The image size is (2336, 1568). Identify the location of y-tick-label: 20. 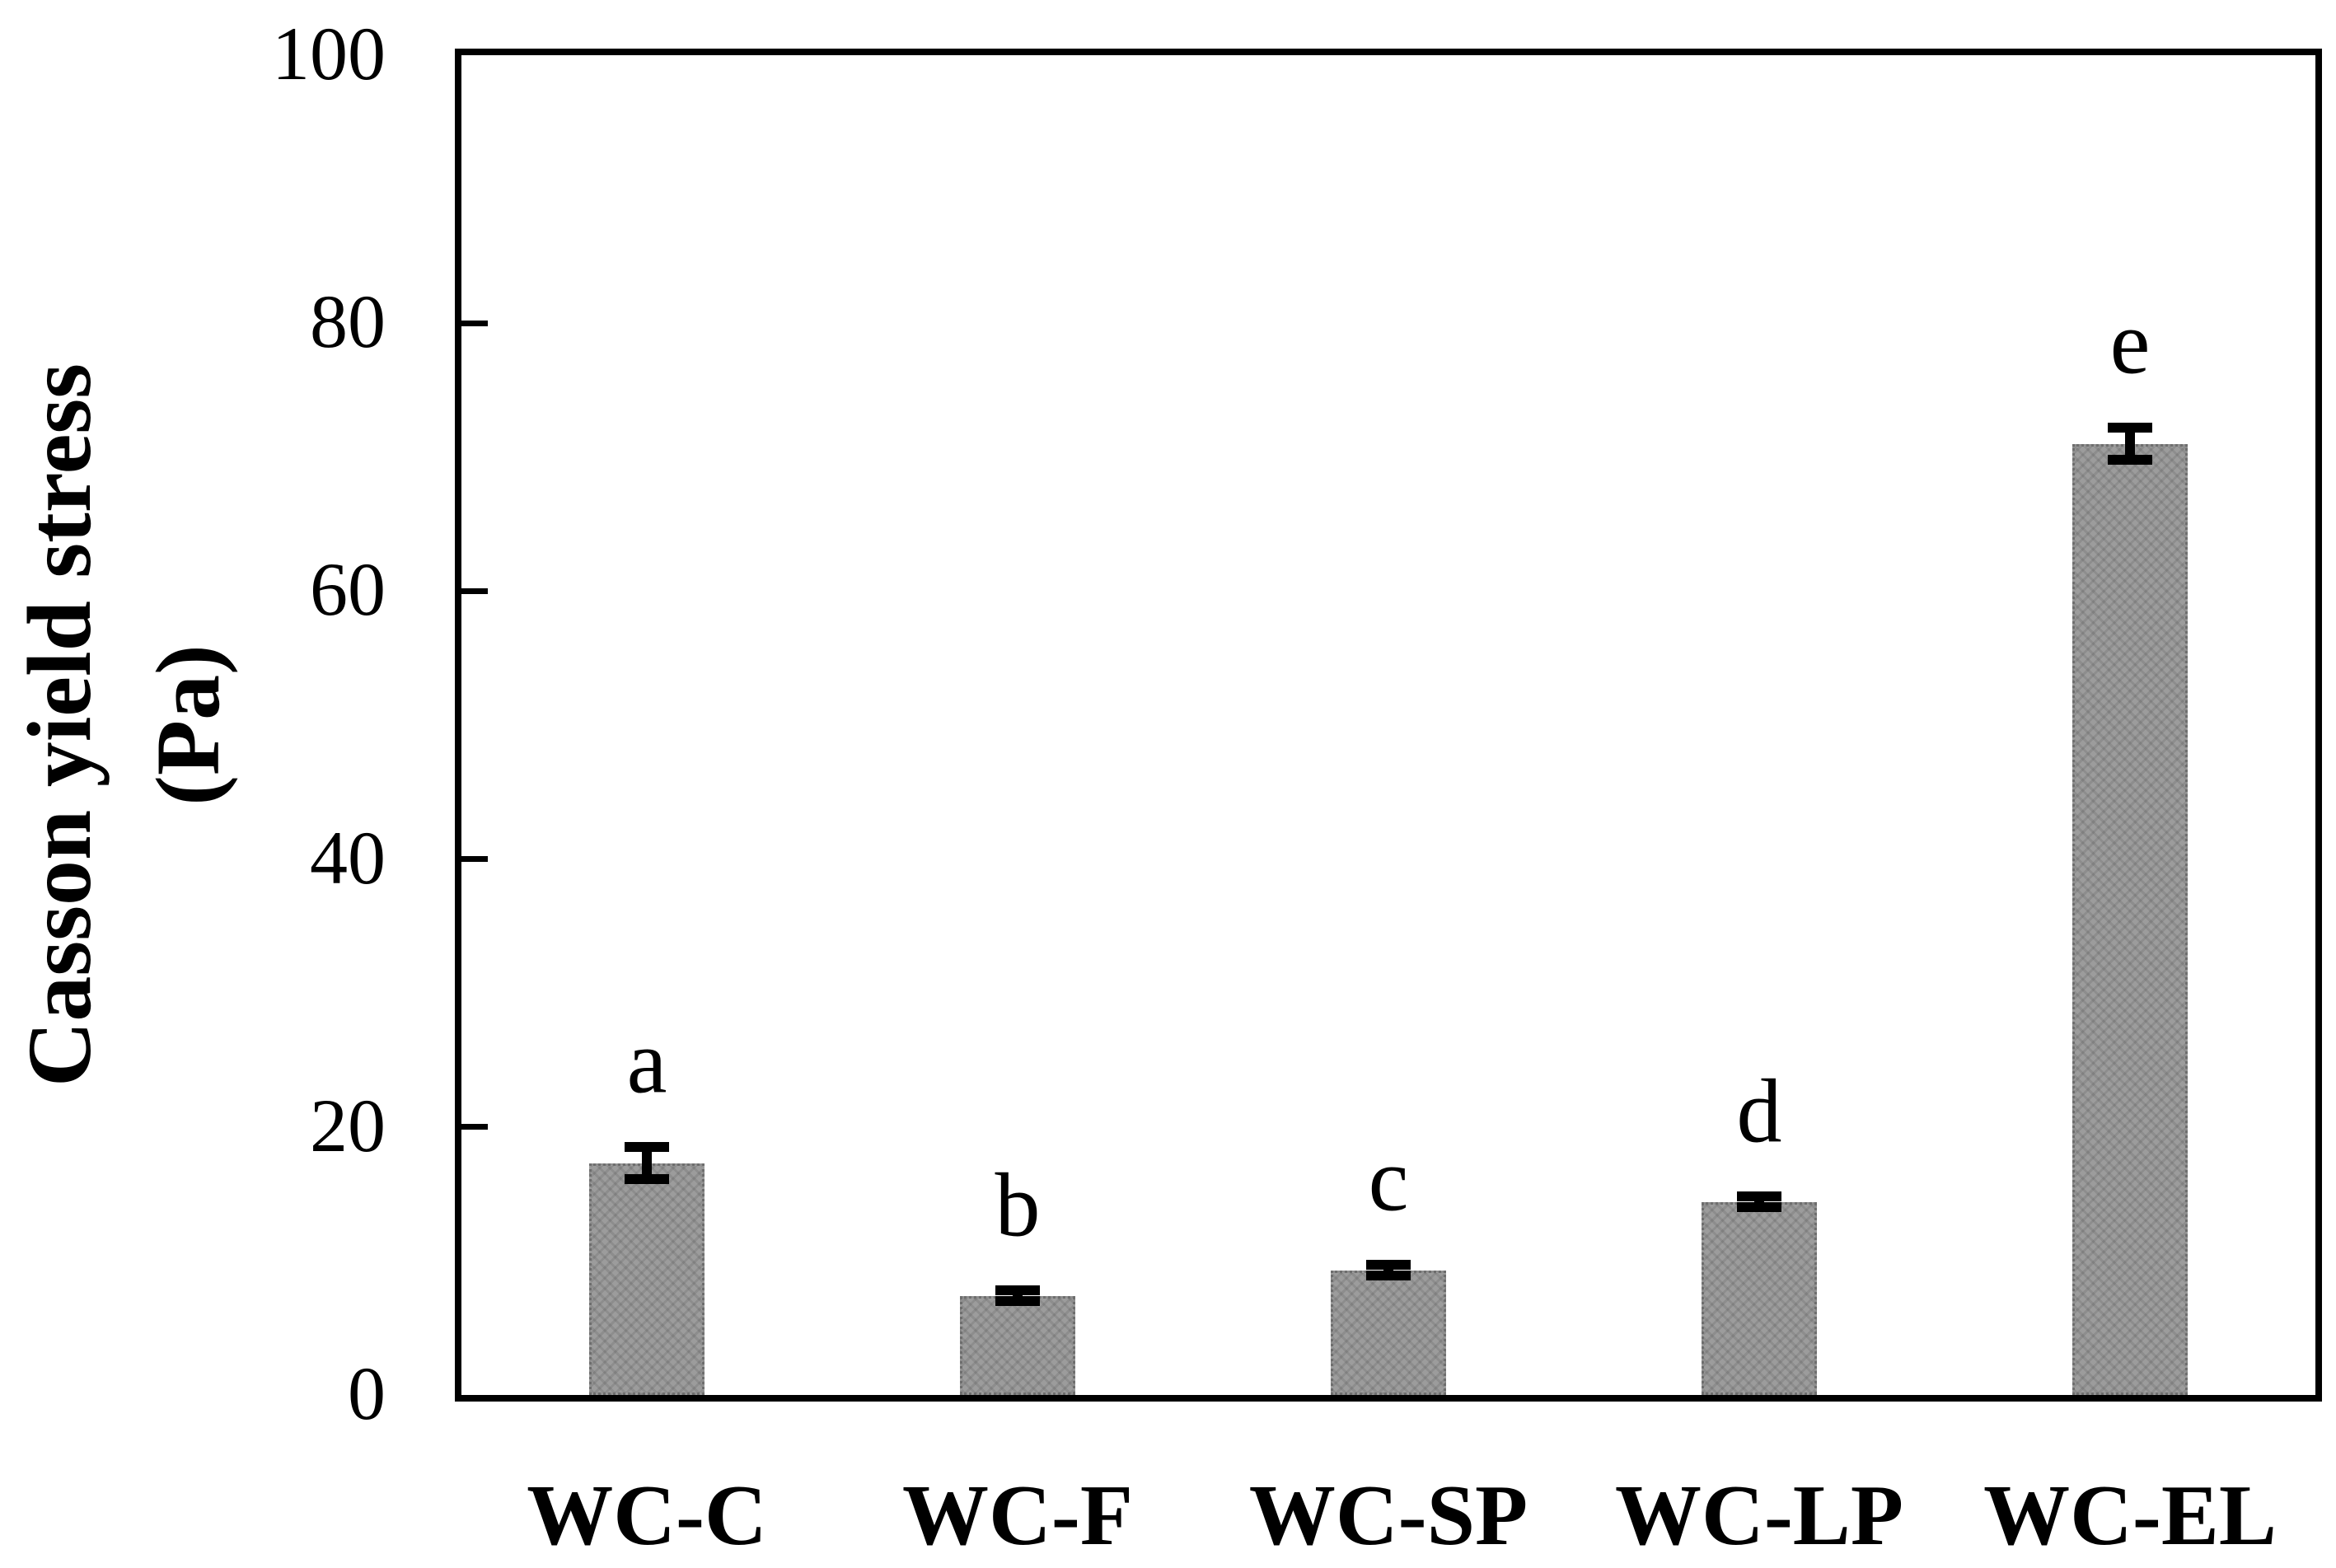
(348, 1125).